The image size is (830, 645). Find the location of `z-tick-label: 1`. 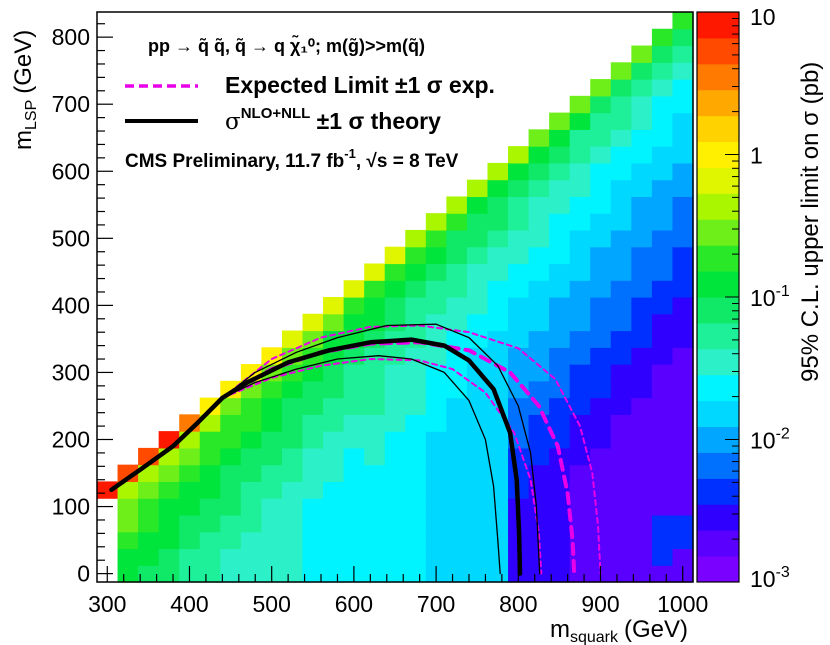

z-tick-label: 1 is located at coordinates (756, 156).